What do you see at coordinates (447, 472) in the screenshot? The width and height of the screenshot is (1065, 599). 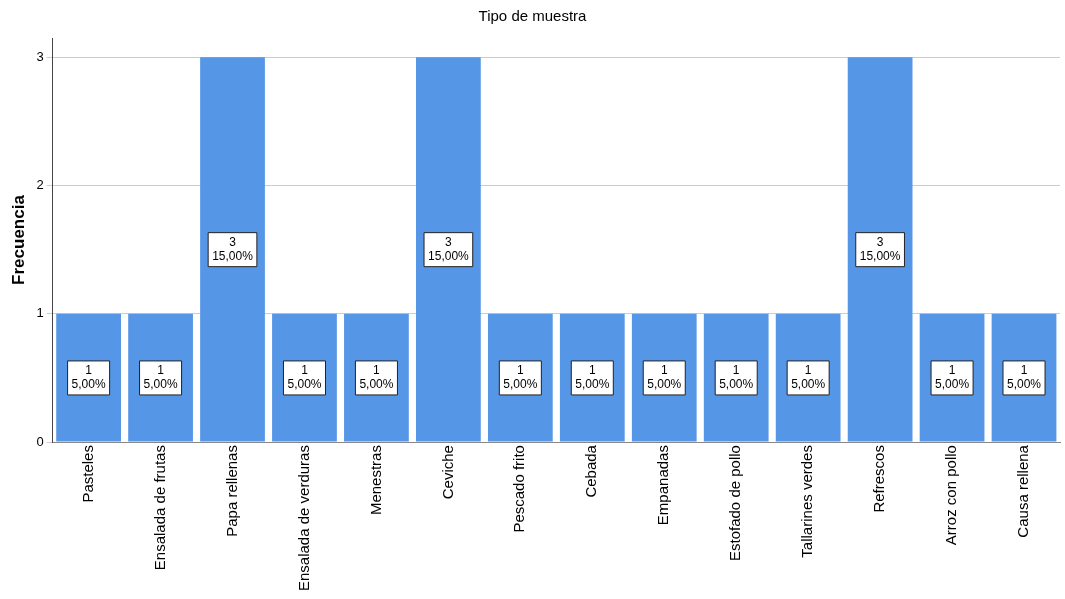 I see `x-tick-label: Ceviche` at bounding box center [447, 472].